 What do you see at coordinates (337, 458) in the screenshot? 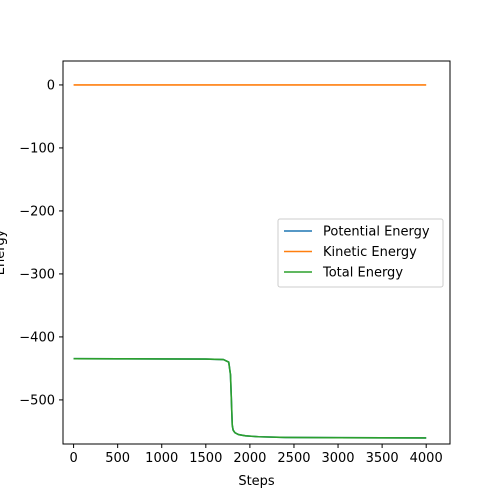
I see `x-tick-label: 3000` at bounding box center [337, 458].